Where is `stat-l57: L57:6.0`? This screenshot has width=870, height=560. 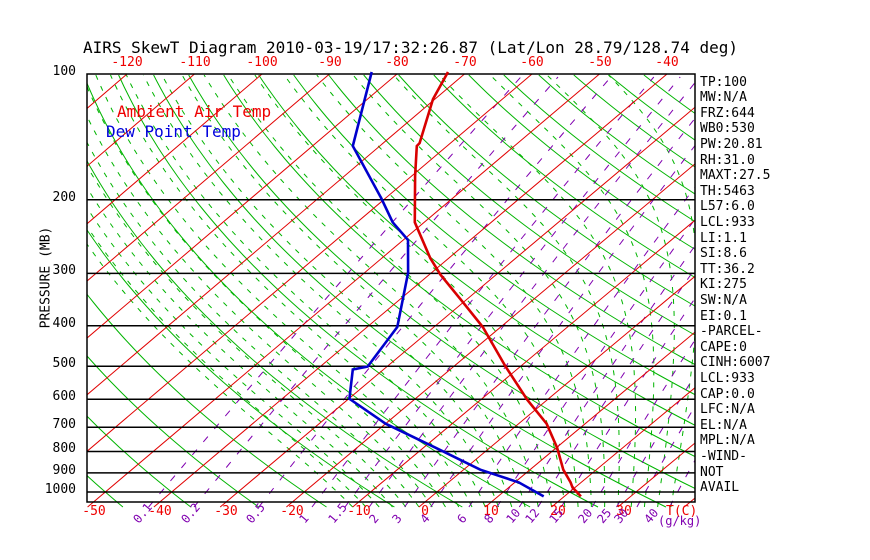
stat-l57: L57:6.0 is located at coordinates (727, 207).